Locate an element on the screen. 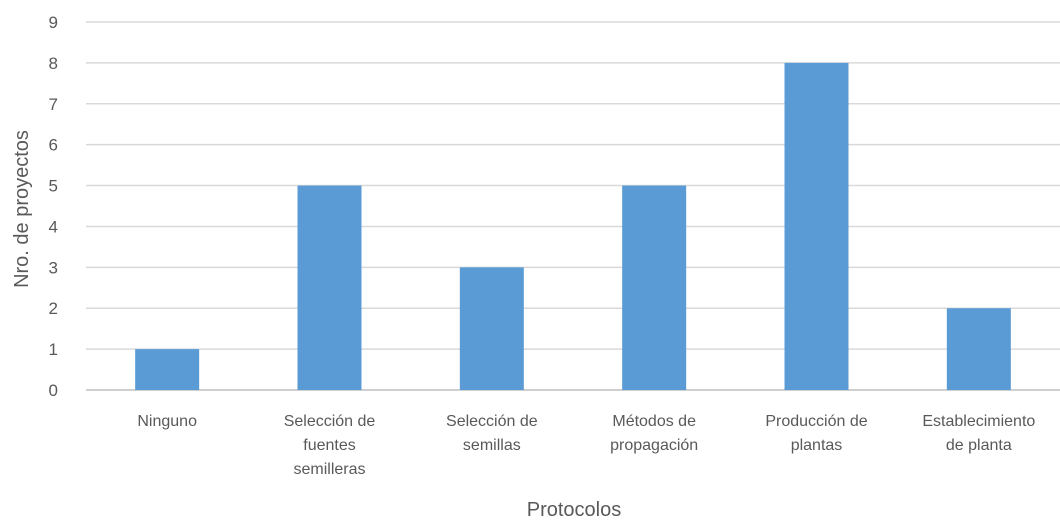 This screenshot has width=1060, height=521. x-category-label: Ninguno is located at coordinates (167, 421).